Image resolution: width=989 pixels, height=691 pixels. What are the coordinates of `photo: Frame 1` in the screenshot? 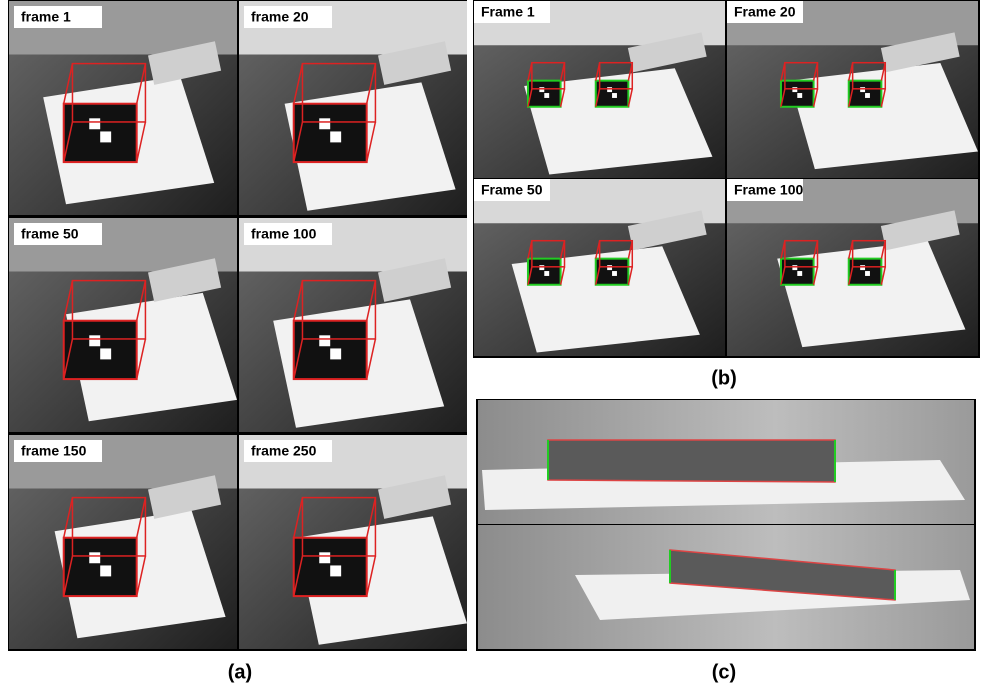 It's located at (599, 89).